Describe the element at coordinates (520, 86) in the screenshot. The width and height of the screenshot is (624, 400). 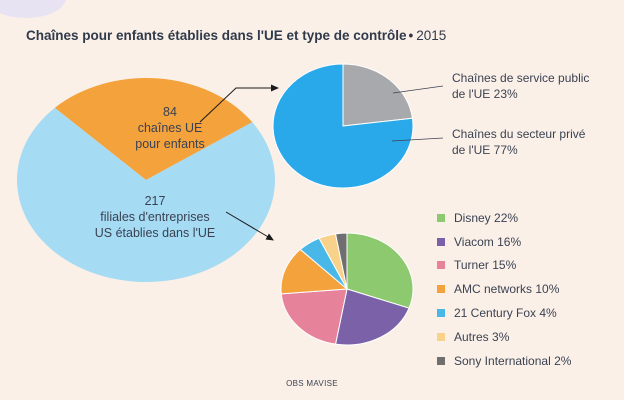
I see `label-public-channels: Chaînes de service public de l'UE 23%` at that location.